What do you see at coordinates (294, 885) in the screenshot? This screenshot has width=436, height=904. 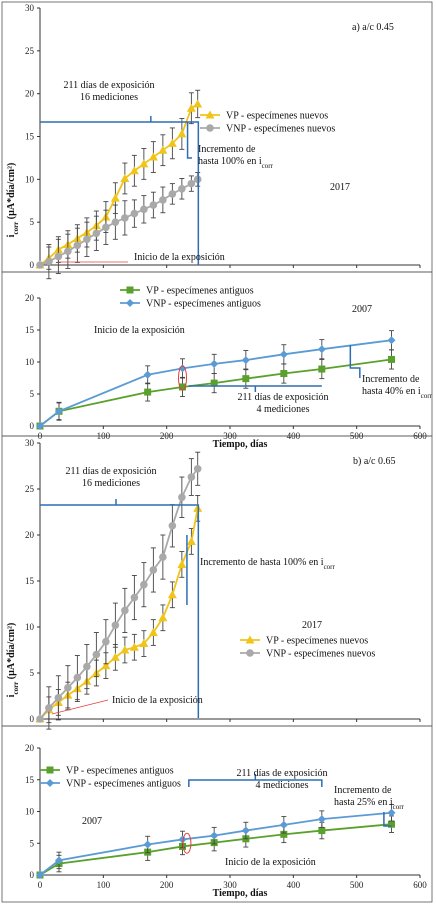 I see `x-tick-label: 400` at bounding box center [294, 885].